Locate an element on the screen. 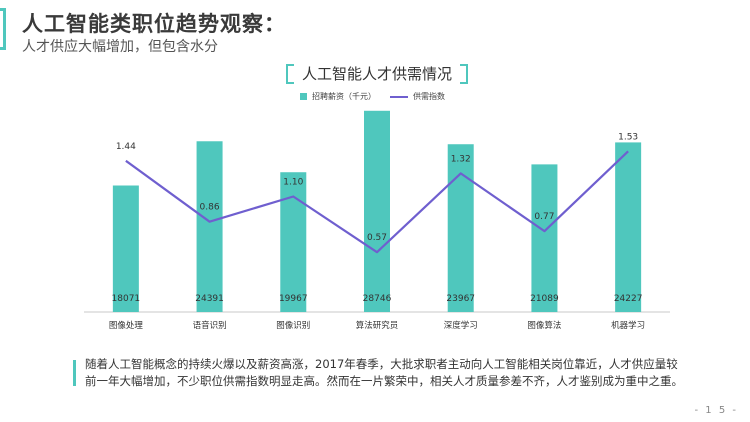  right-bracket-icon is located at coordinates (464, 74).